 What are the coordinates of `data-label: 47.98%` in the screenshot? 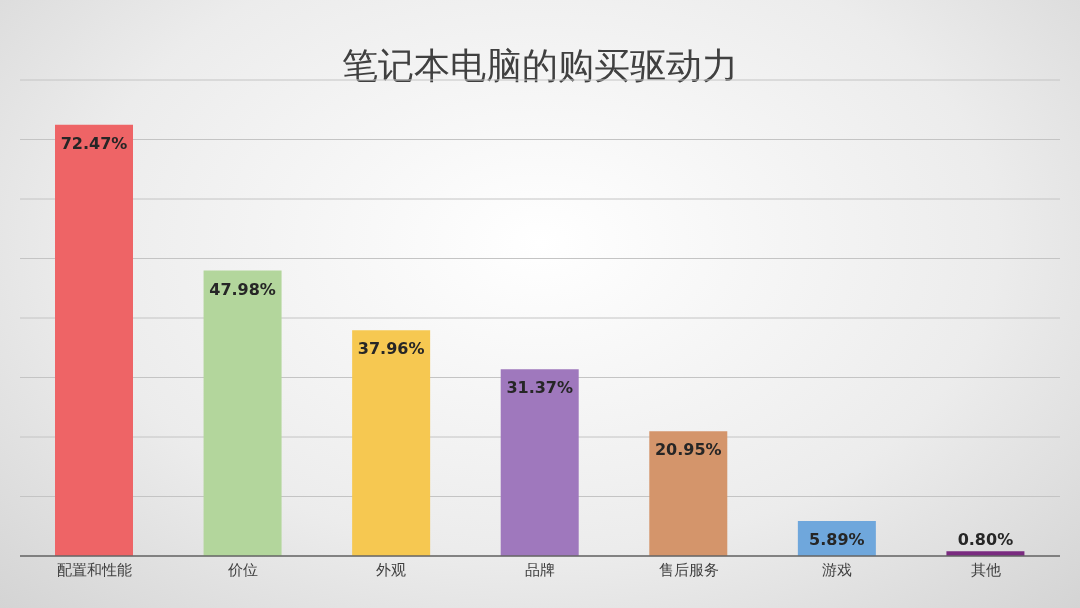 It's located at (242, 289).